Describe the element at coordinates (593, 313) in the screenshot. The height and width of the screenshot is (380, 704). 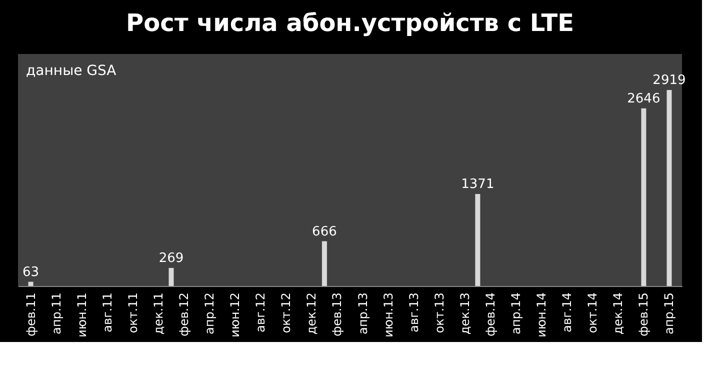
I see `x-tick-label: окт.14` at that location.